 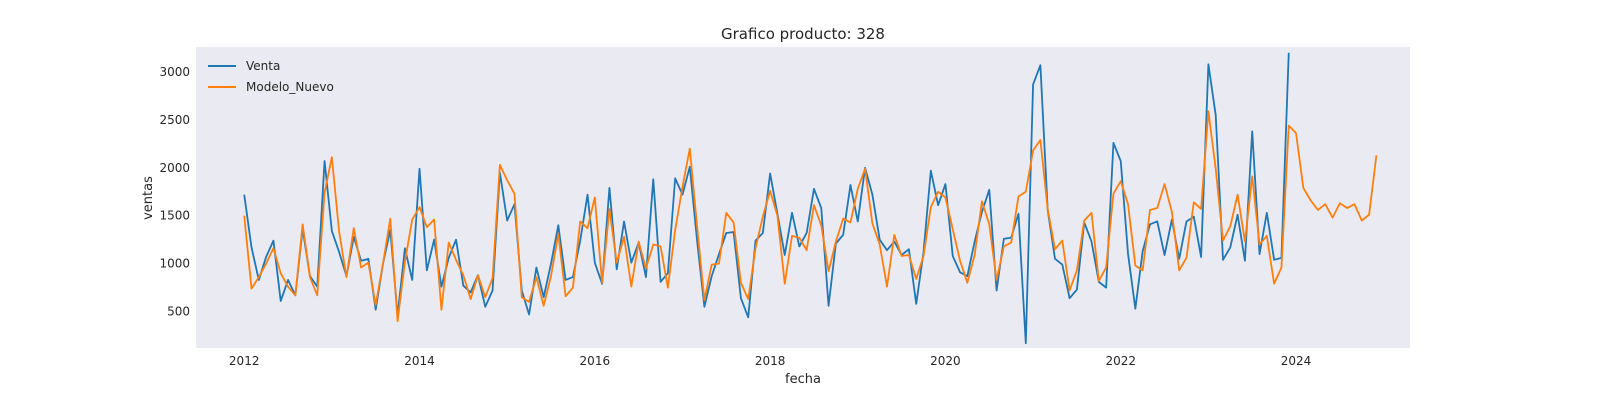 I want to click on y-axis-label: ventas, so click(x=148, y=198).